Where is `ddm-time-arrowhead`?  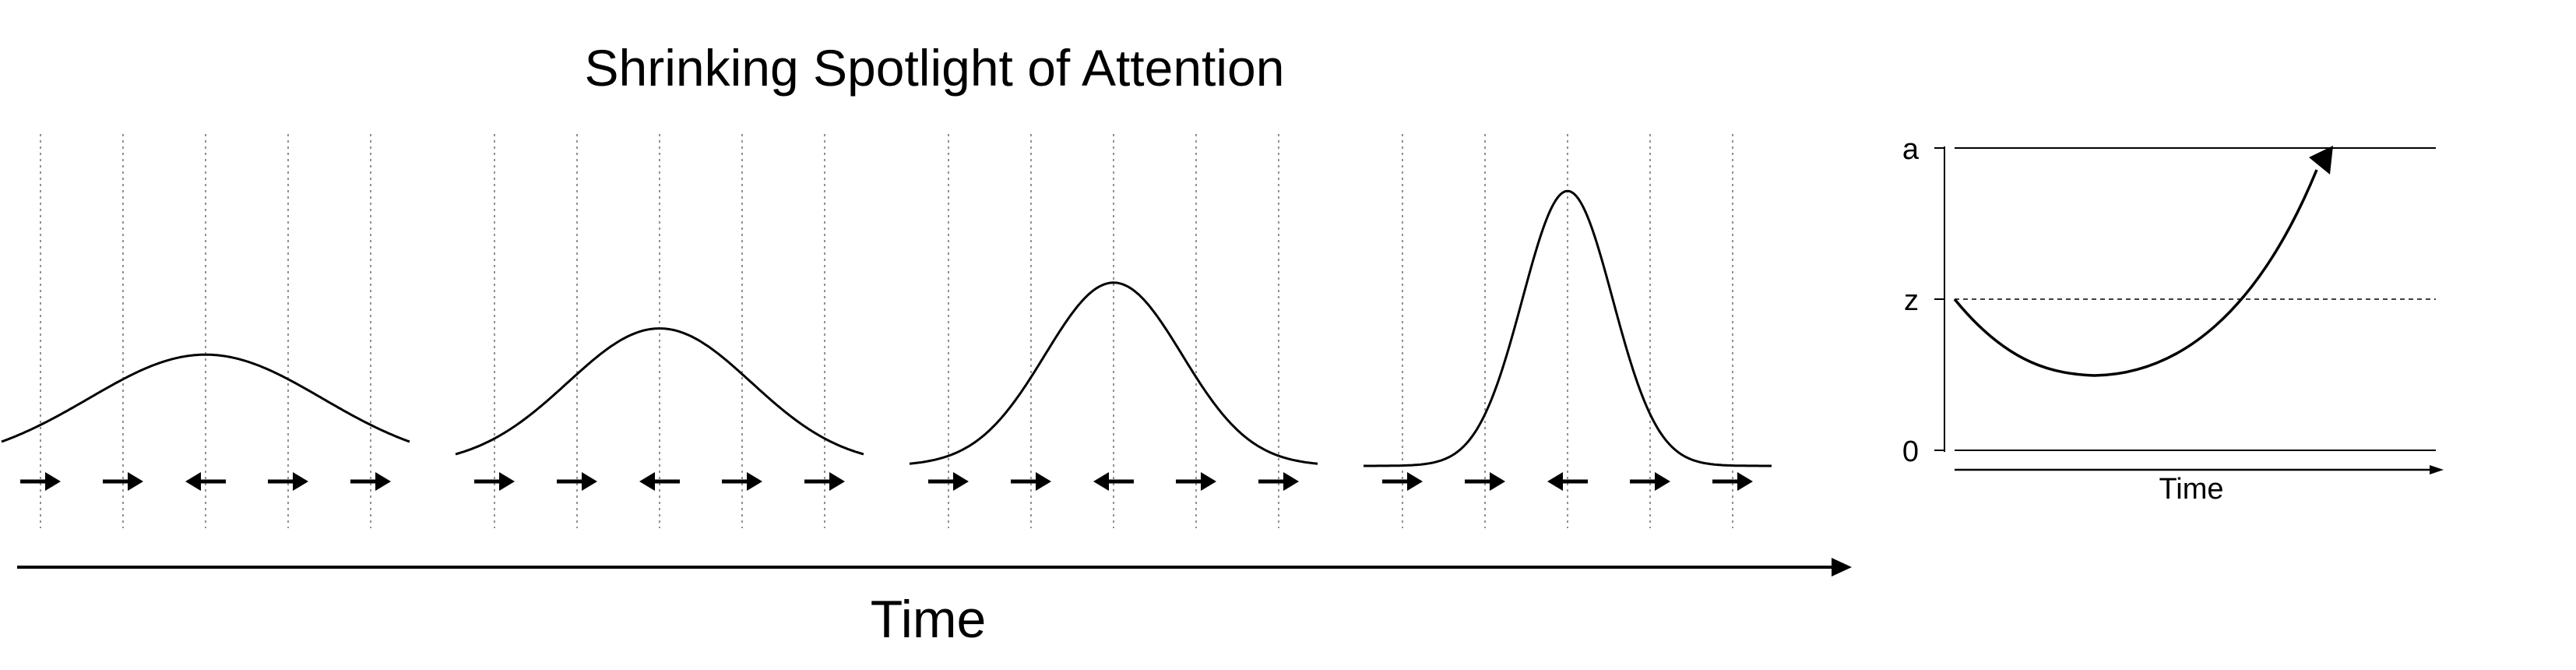 ddm-time-arrowhead is located at coordinates (2437, 470).